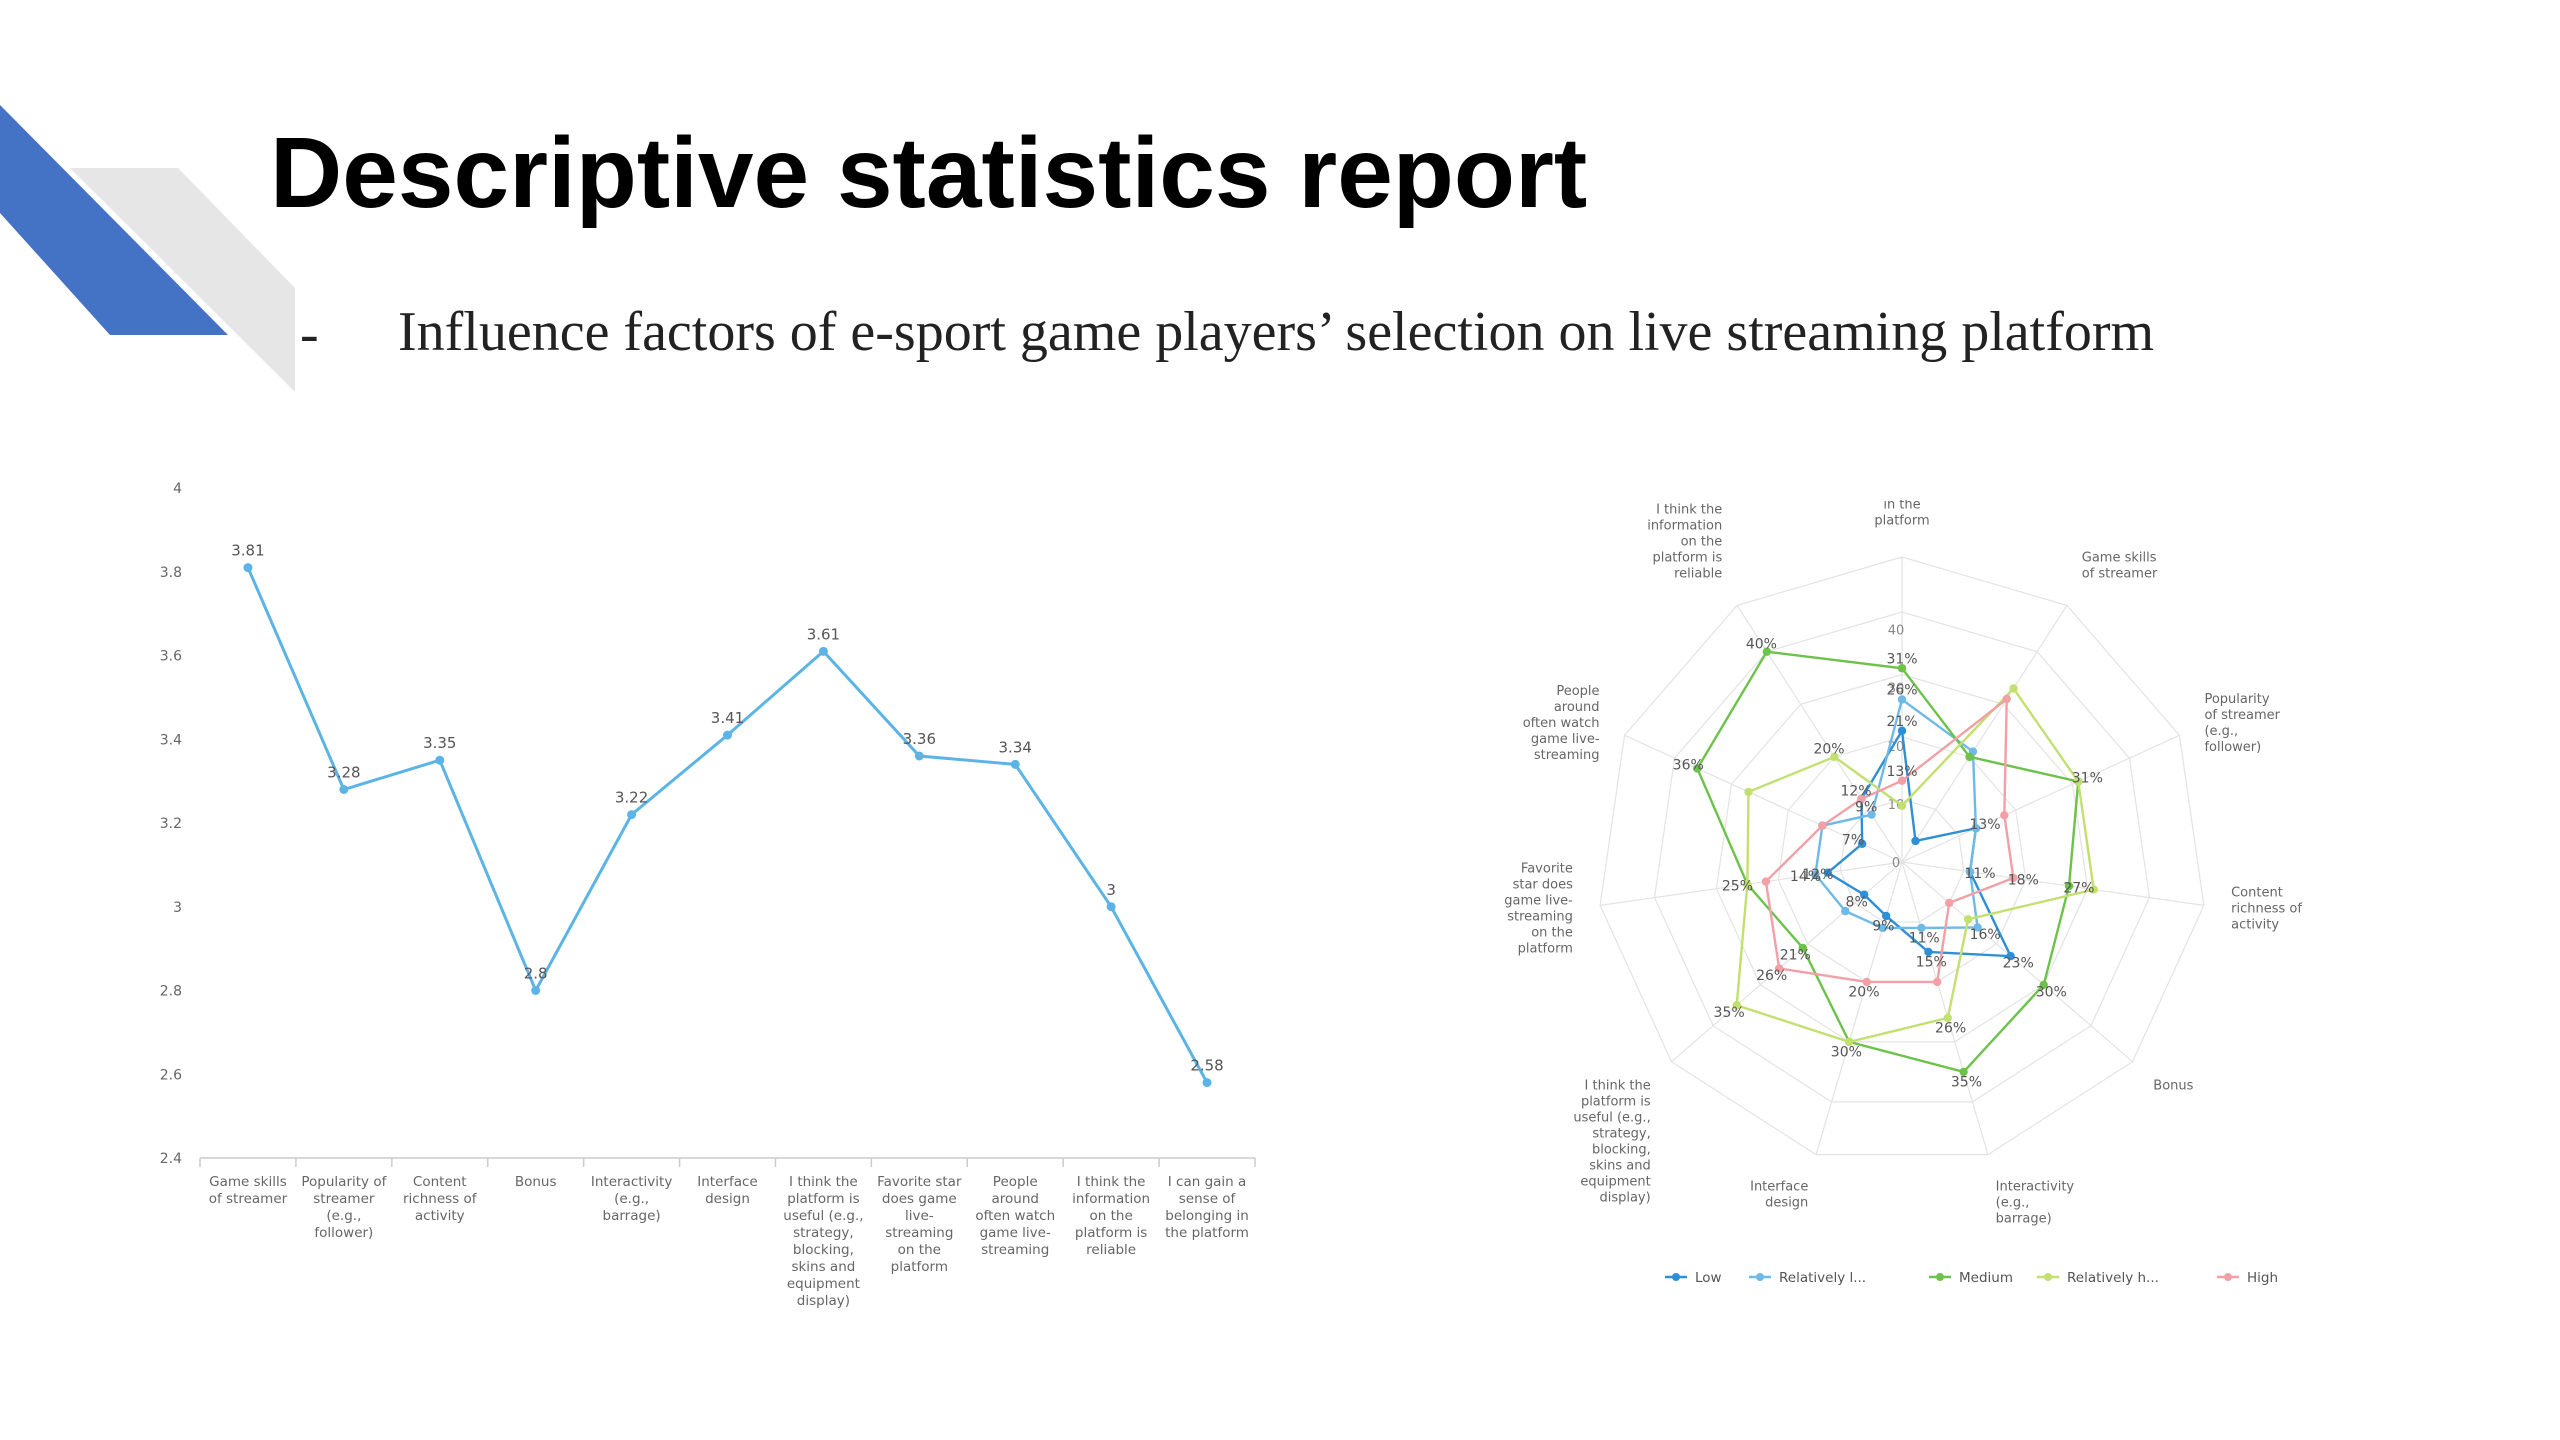 The image size is (2560, 1440). What do you see at coordinates (440, 1216) in the screenshot?
I see `x-axis-category-label: activity` at bounding box center [440, 1216].